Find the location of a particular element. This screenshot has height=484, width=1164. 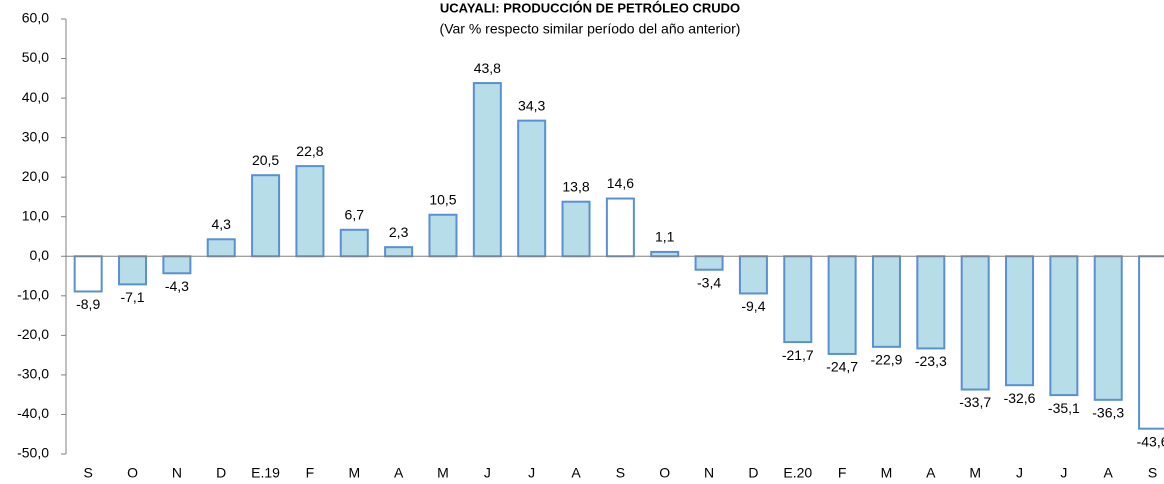

x-tick-label: E.19 is located at coordinates (265, 473).